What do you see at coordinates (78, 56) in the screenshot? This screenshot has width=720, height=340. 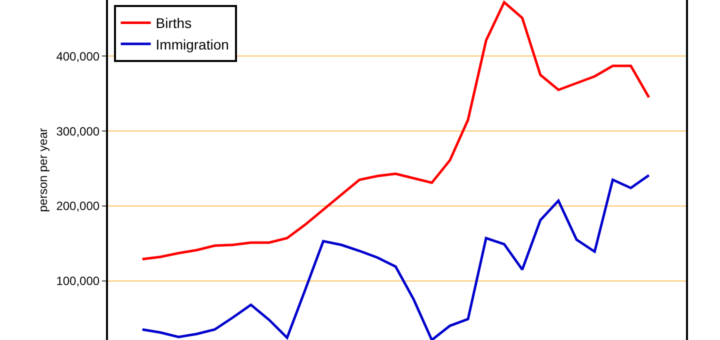 I see `y-tick-label: 400,000` at bounding box center [78, 56].